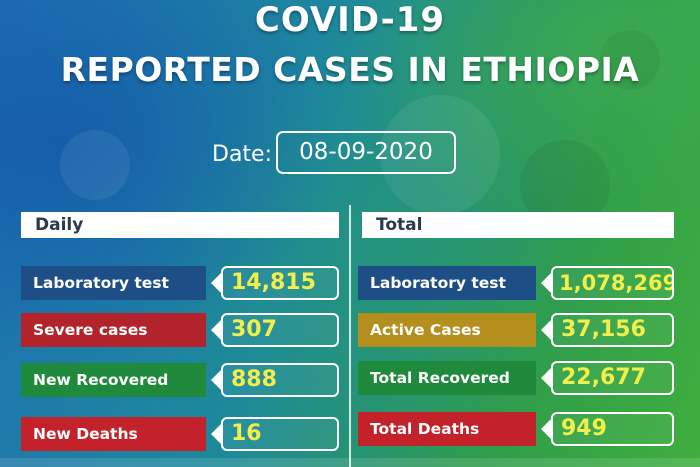 Image resolution: width=700 pixels, height=467 pixels. I want to click on stat-value: 1,078,269, so click(612, 283).